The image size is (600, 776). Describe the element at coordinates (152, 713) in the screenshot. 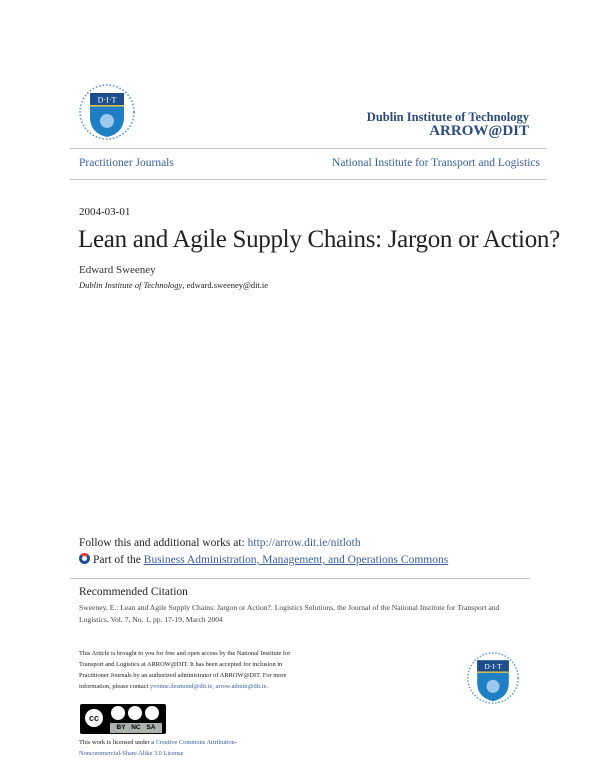

I see `sa-icon` at that location.